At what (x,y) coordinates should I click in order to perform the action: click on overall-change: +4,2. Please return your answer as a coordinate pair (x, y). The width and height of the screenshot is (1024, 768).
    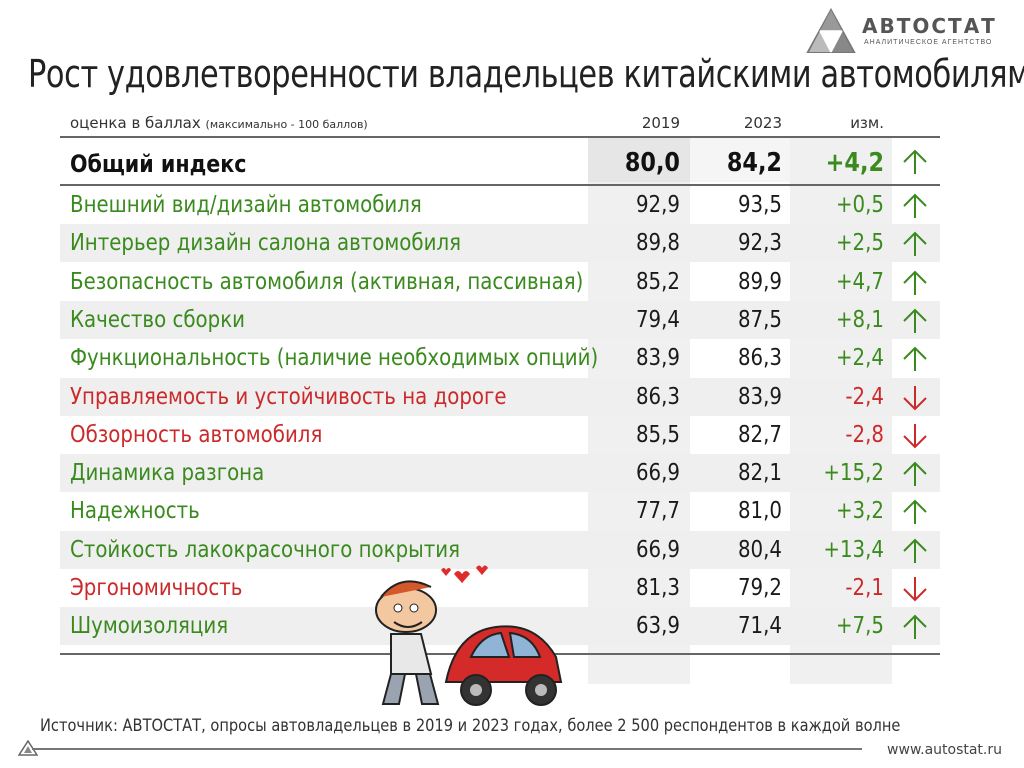
    Looking at the image, I should click on (854, 163).